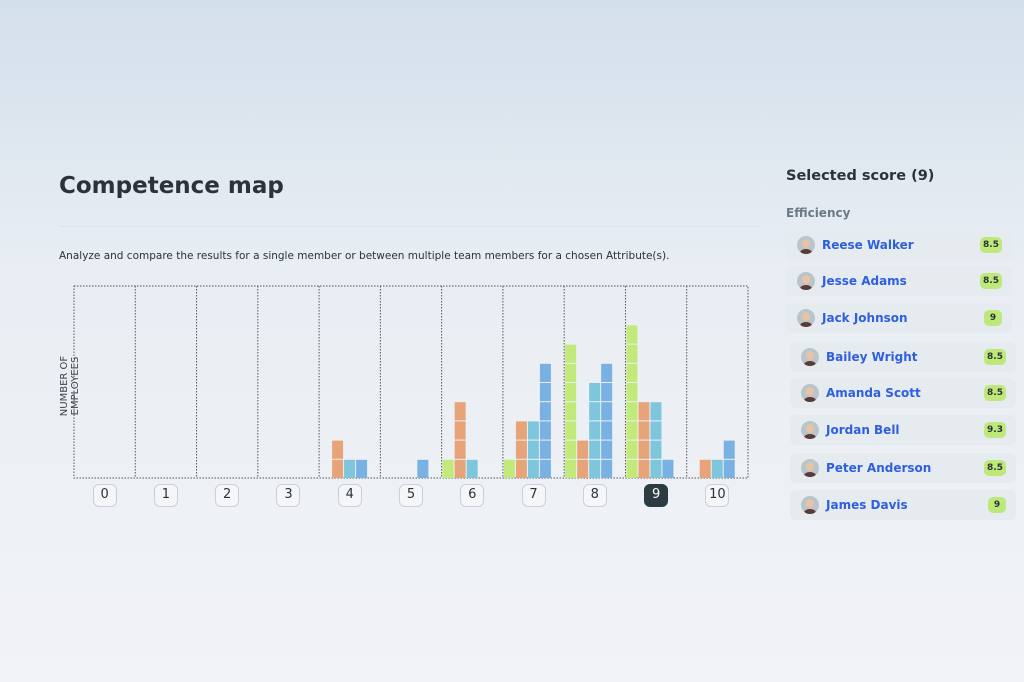 This screenshot has width=1024, height=682. I want to click on member-name: Peter Anderson, so click(879, 468).